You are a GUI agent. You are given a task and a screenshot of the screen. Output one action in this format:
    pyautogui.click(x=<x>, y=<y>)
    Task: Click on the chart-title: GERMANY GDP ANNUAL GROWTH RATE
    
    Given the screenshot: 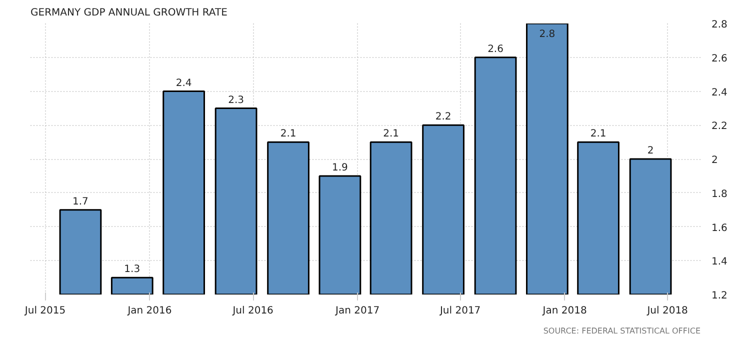 What is the action you would take?
    pyautogui.click(x=129, y=13)
    